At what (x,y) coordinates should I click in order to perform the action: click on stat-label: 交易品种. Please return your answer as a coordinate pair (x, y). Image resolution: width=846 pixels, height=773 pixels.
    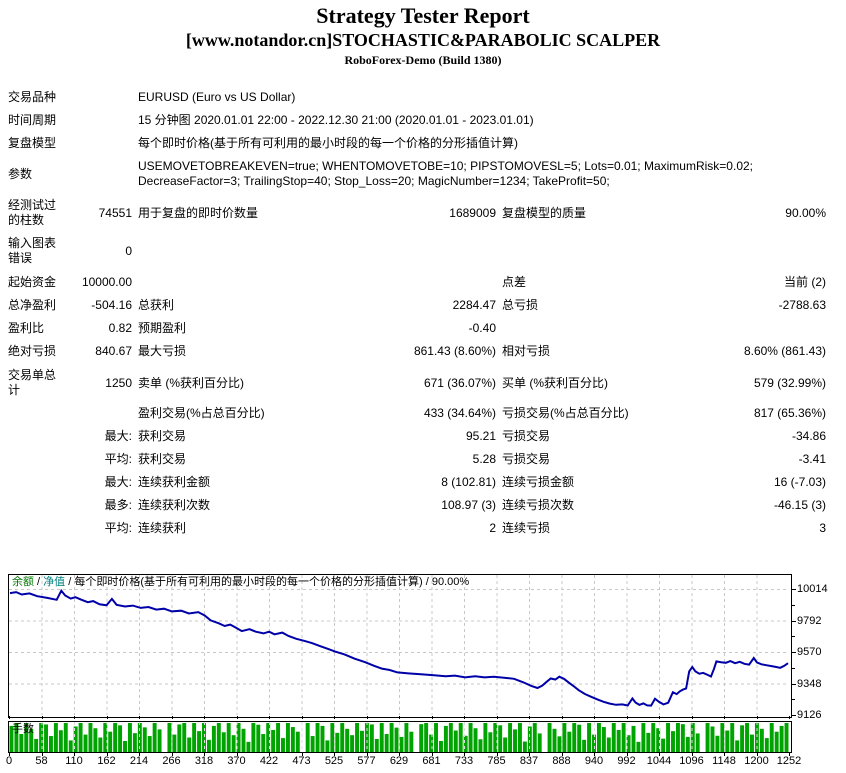
    Looking at the image, I should click on (32, 97).